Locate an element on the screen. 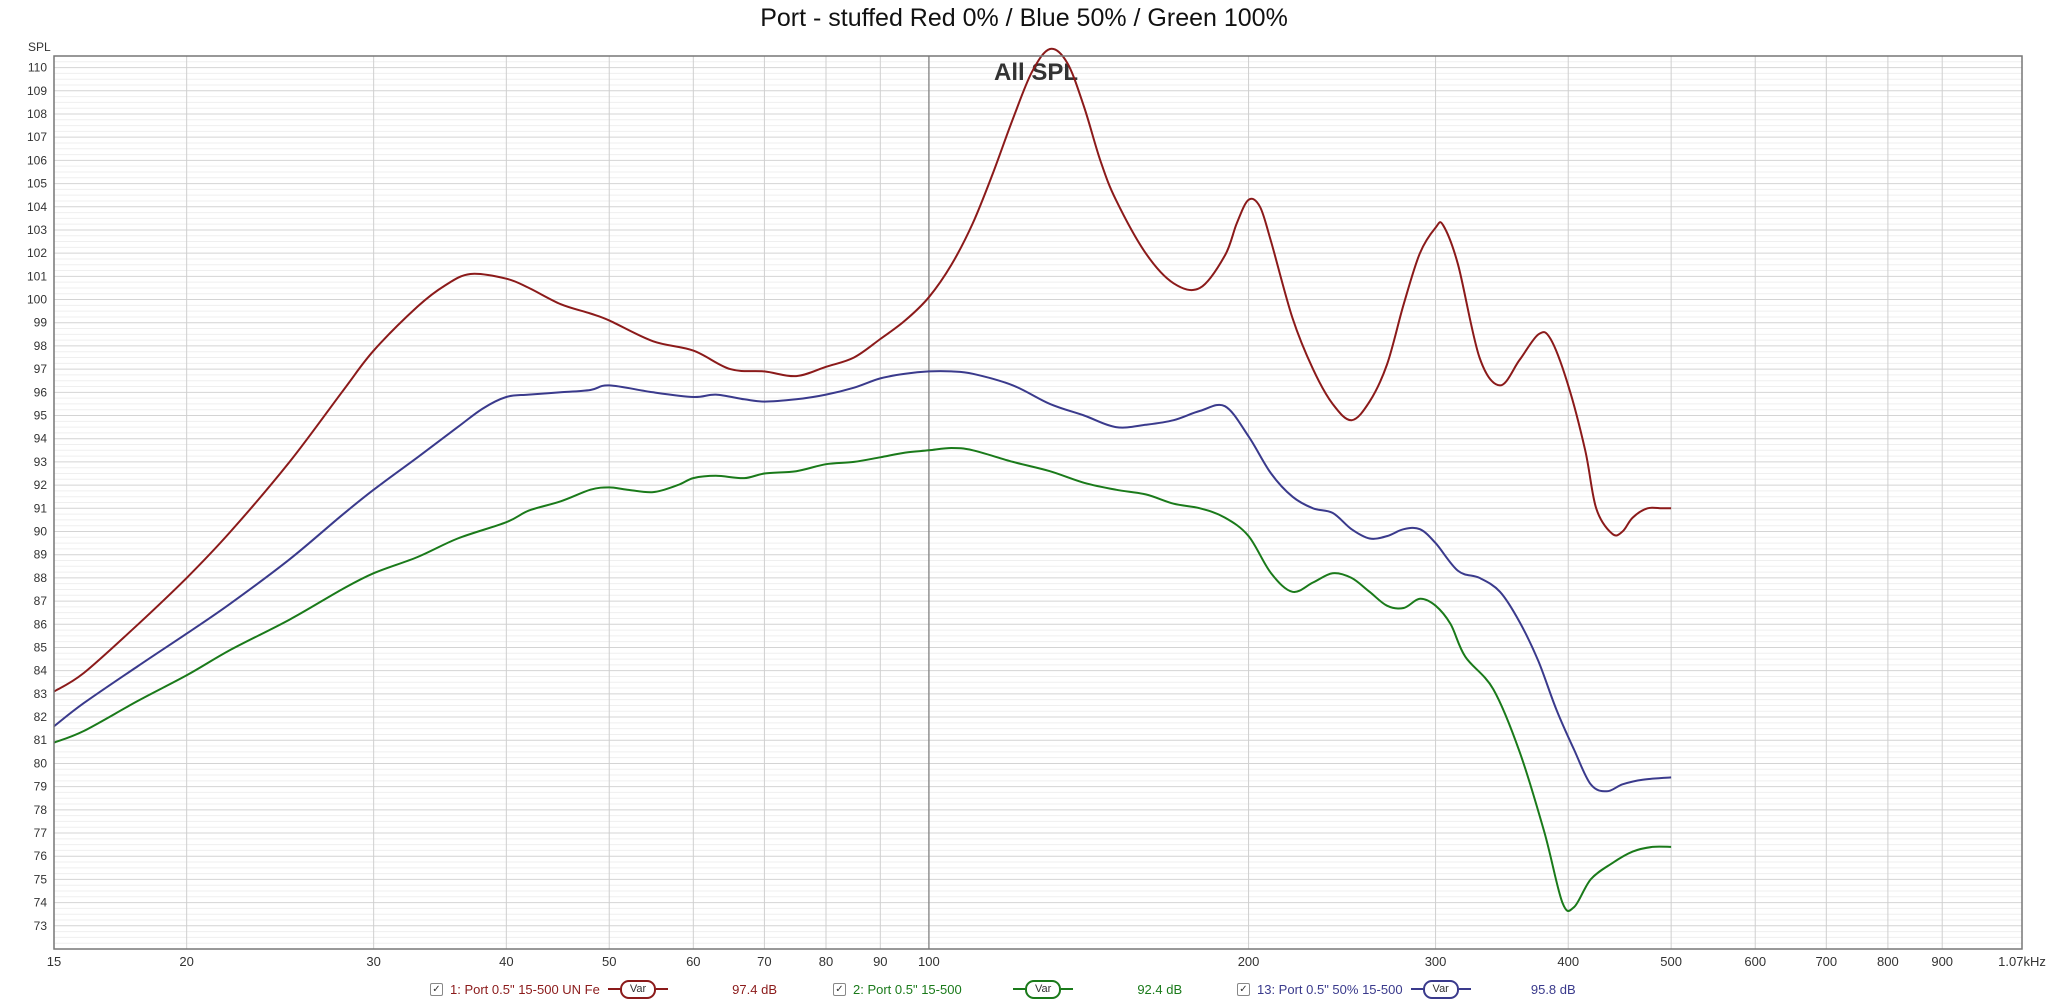  x-tick-label: 1.07kHz is located at coordinates (2022, 961).